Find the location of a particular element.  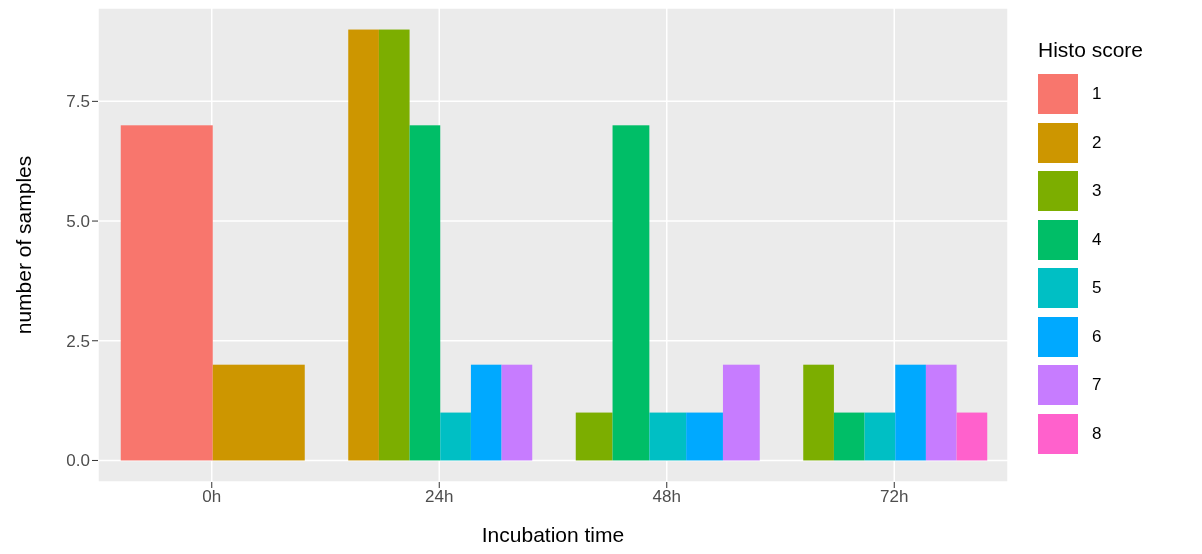

legend-label: 4 is located at coordinates (1097, 239).